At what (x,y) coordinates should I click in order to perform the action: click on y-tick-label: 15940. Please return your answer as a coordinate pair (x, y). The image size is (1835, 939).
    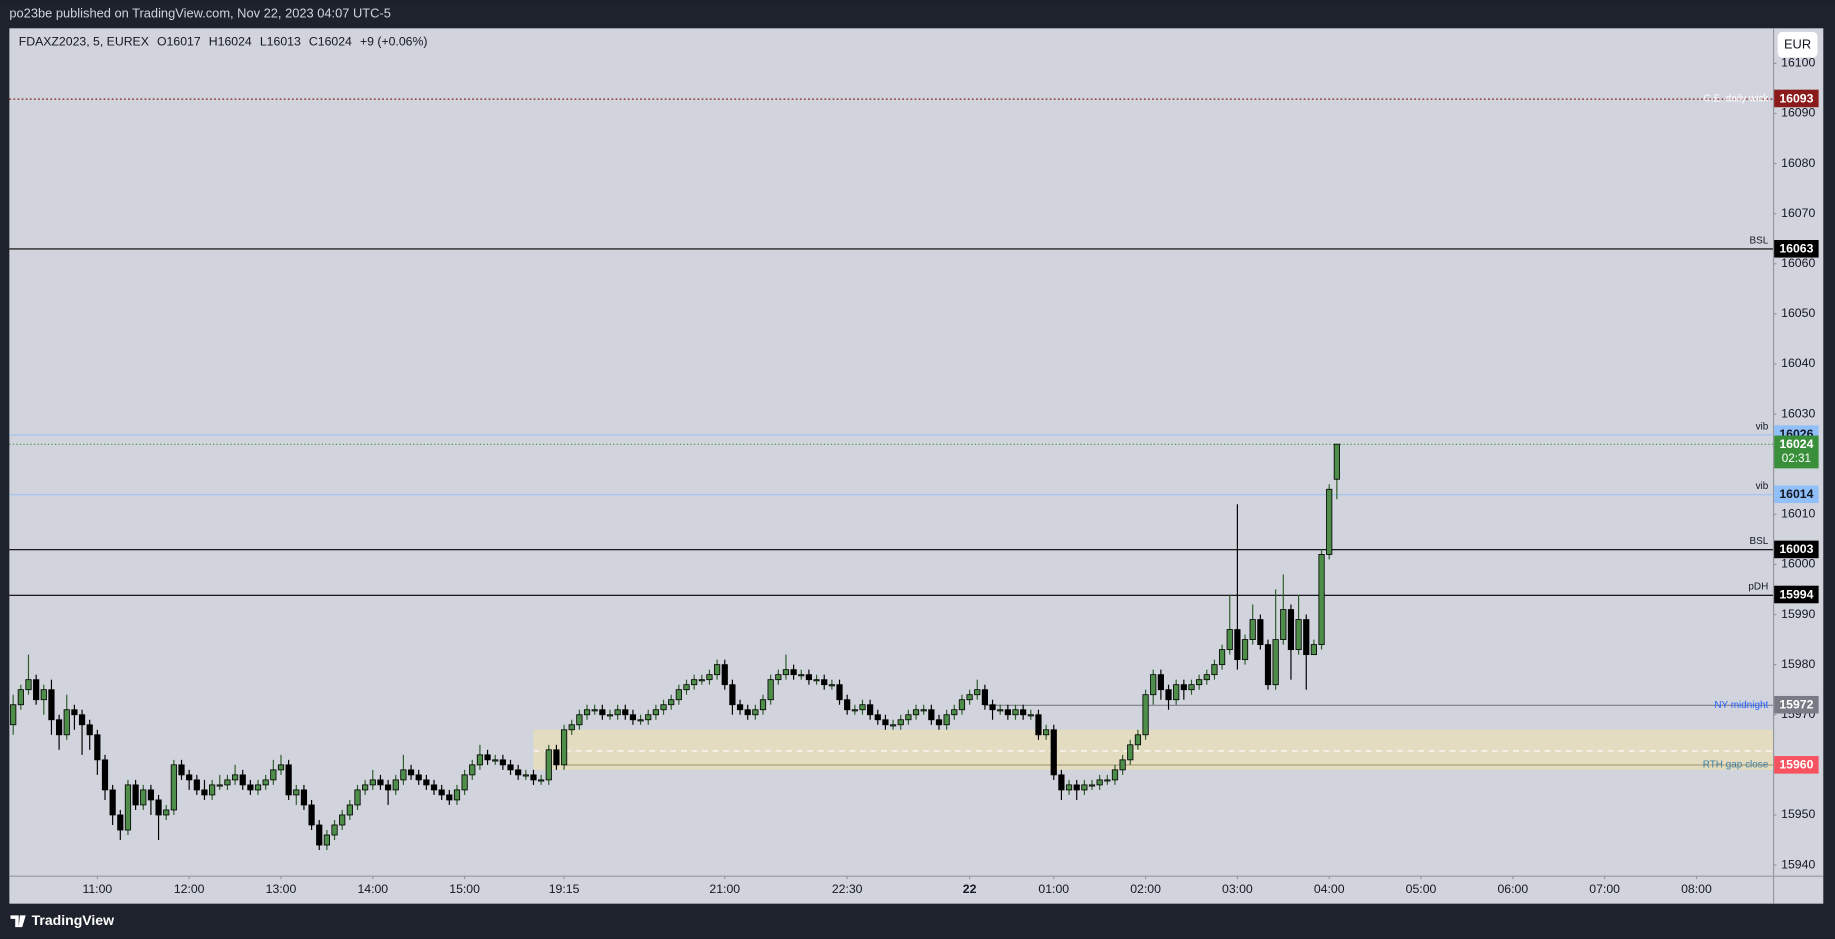
    Looking at the image, I should click on (1798, 864).